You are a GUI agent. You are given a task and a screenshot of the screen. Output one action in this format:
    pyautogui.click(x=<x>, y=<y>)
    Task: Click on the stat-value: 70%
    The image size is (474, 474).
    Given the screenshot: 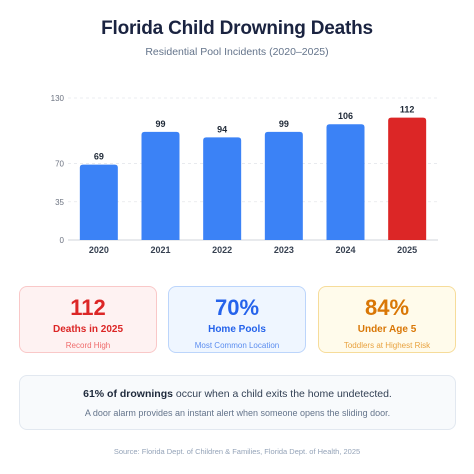 What is the action you would take?
    pyautogui.click(x=237, y=307)
    